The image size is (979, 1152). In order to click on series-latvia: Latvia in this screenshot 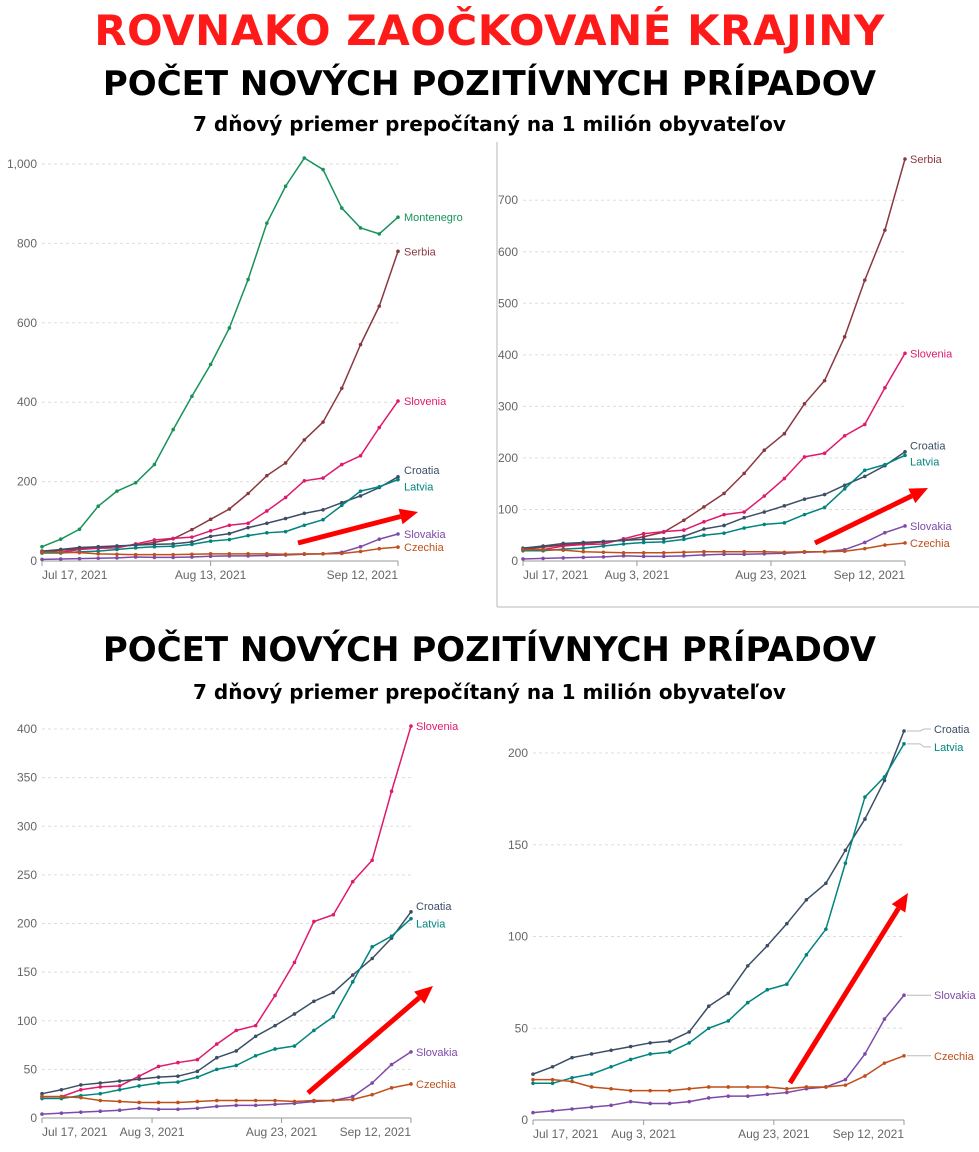, I will do `click(237, 516)`.